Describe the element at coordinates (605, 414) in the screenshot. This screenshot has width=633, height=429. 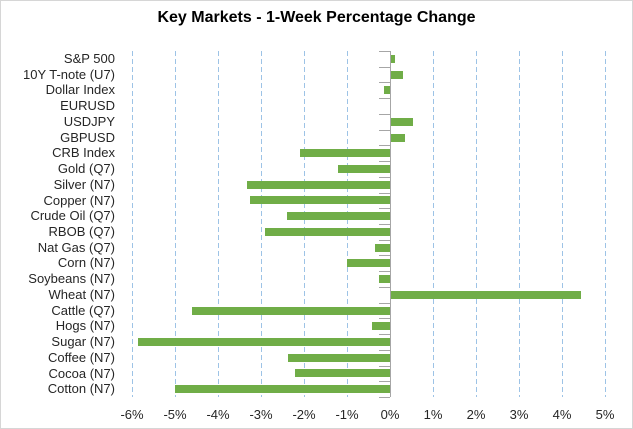
I see `x-tick-label: 5%` at that location.